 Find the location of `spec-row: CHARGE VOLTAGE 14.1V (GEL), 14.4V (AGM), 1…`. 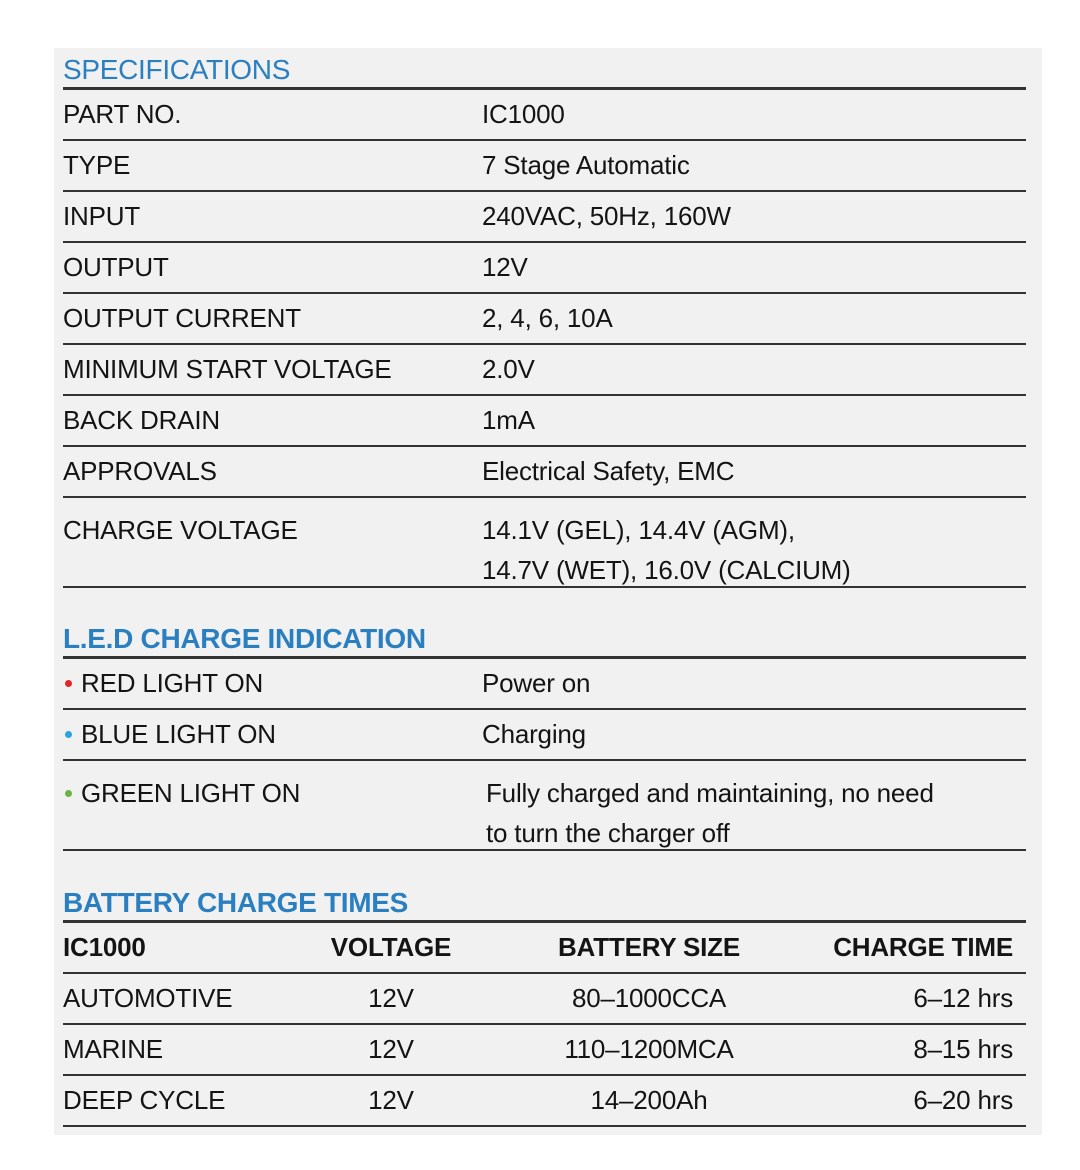

spec-row: CHARGE VOLTAGE 14.1V (GEL), 14.4V (AGM), 1… is located at coordinates (544, 543).